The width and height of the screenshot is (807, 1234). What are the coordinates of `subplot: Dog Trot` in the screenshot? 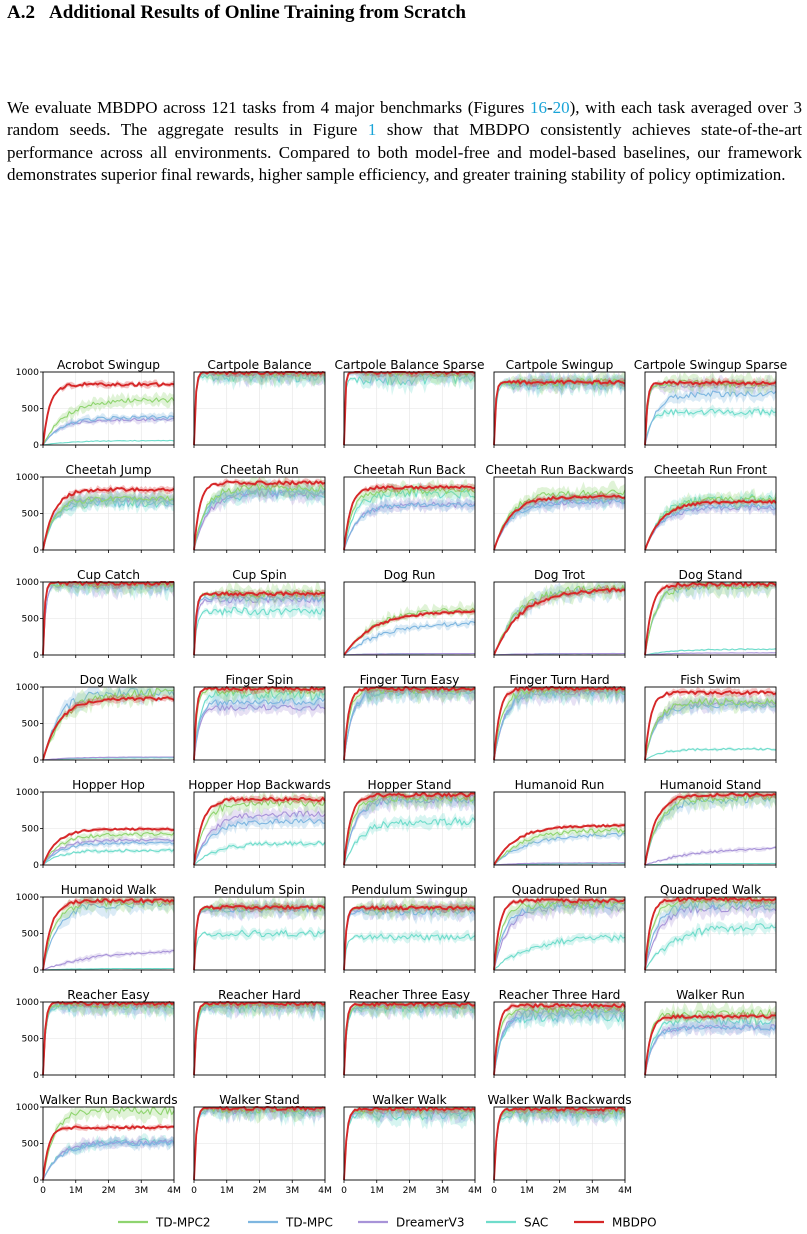 It's located at (559, 613).